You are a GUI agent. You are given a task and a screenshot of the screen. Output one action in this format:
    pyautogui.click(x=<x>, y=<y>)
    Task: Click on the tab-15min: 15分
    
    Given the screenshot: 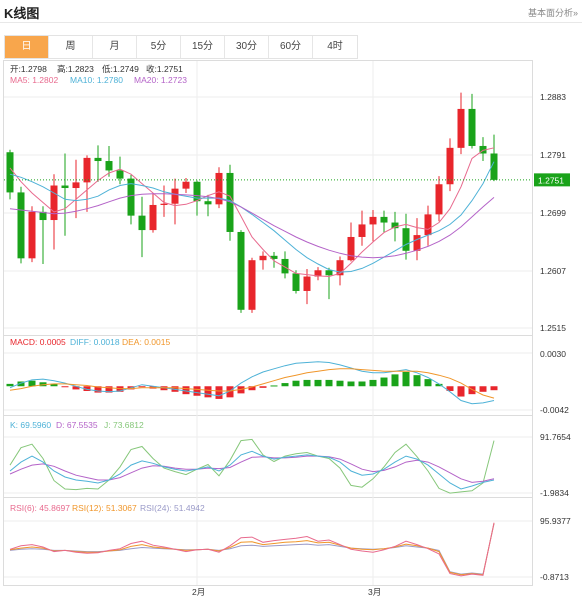 What is the action you would take?
    pyautogui.click(x=203, y=47)
    